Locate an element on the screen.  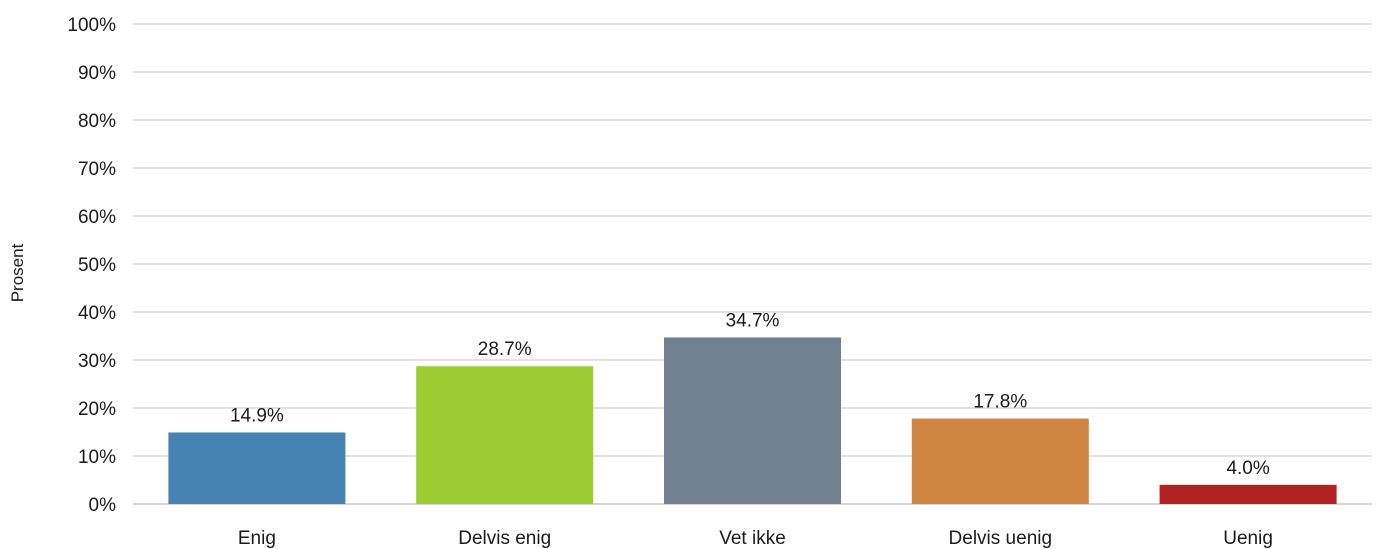
y-tick-label: 30% is located at coordinates (97, 361).